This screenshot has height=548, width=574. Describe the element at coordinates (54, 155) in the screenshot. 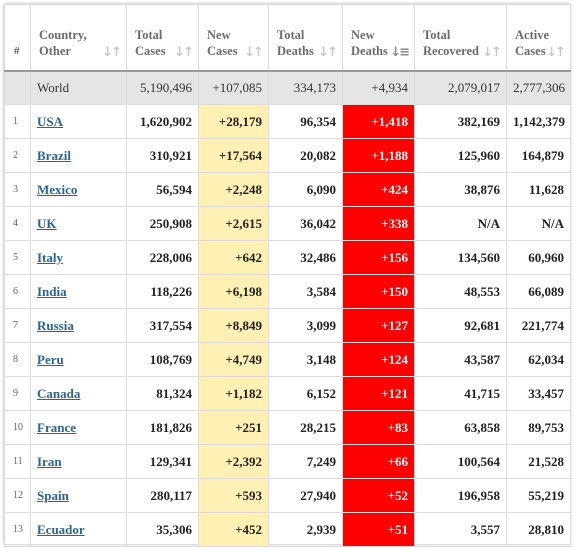

I see `country-link: Brazil` at that location.